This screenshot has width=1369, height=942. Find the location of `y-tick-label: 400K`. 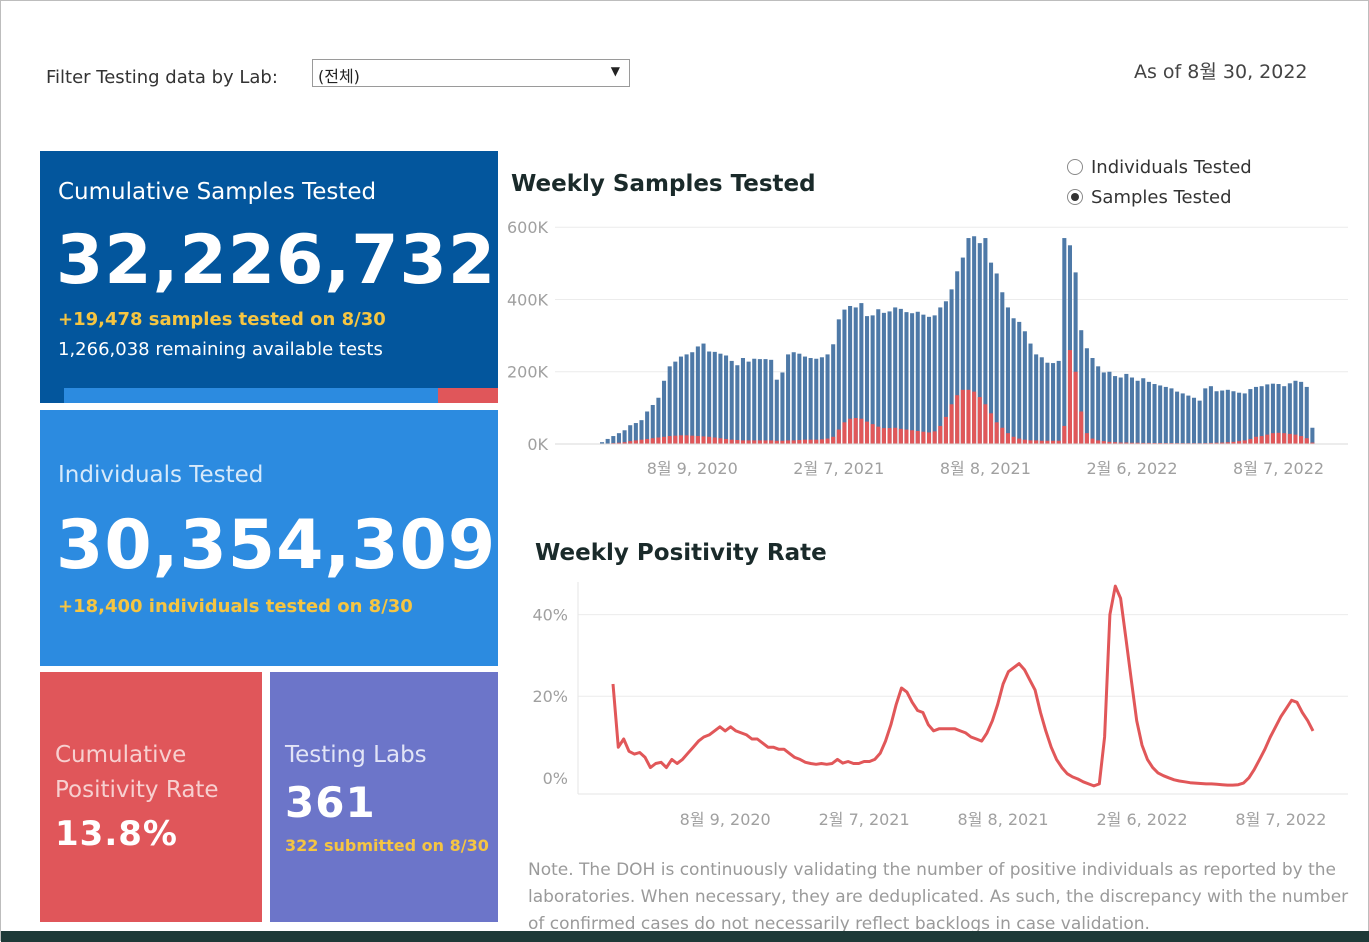

y-tick-label: 400K is located at coordinates (528, 299).